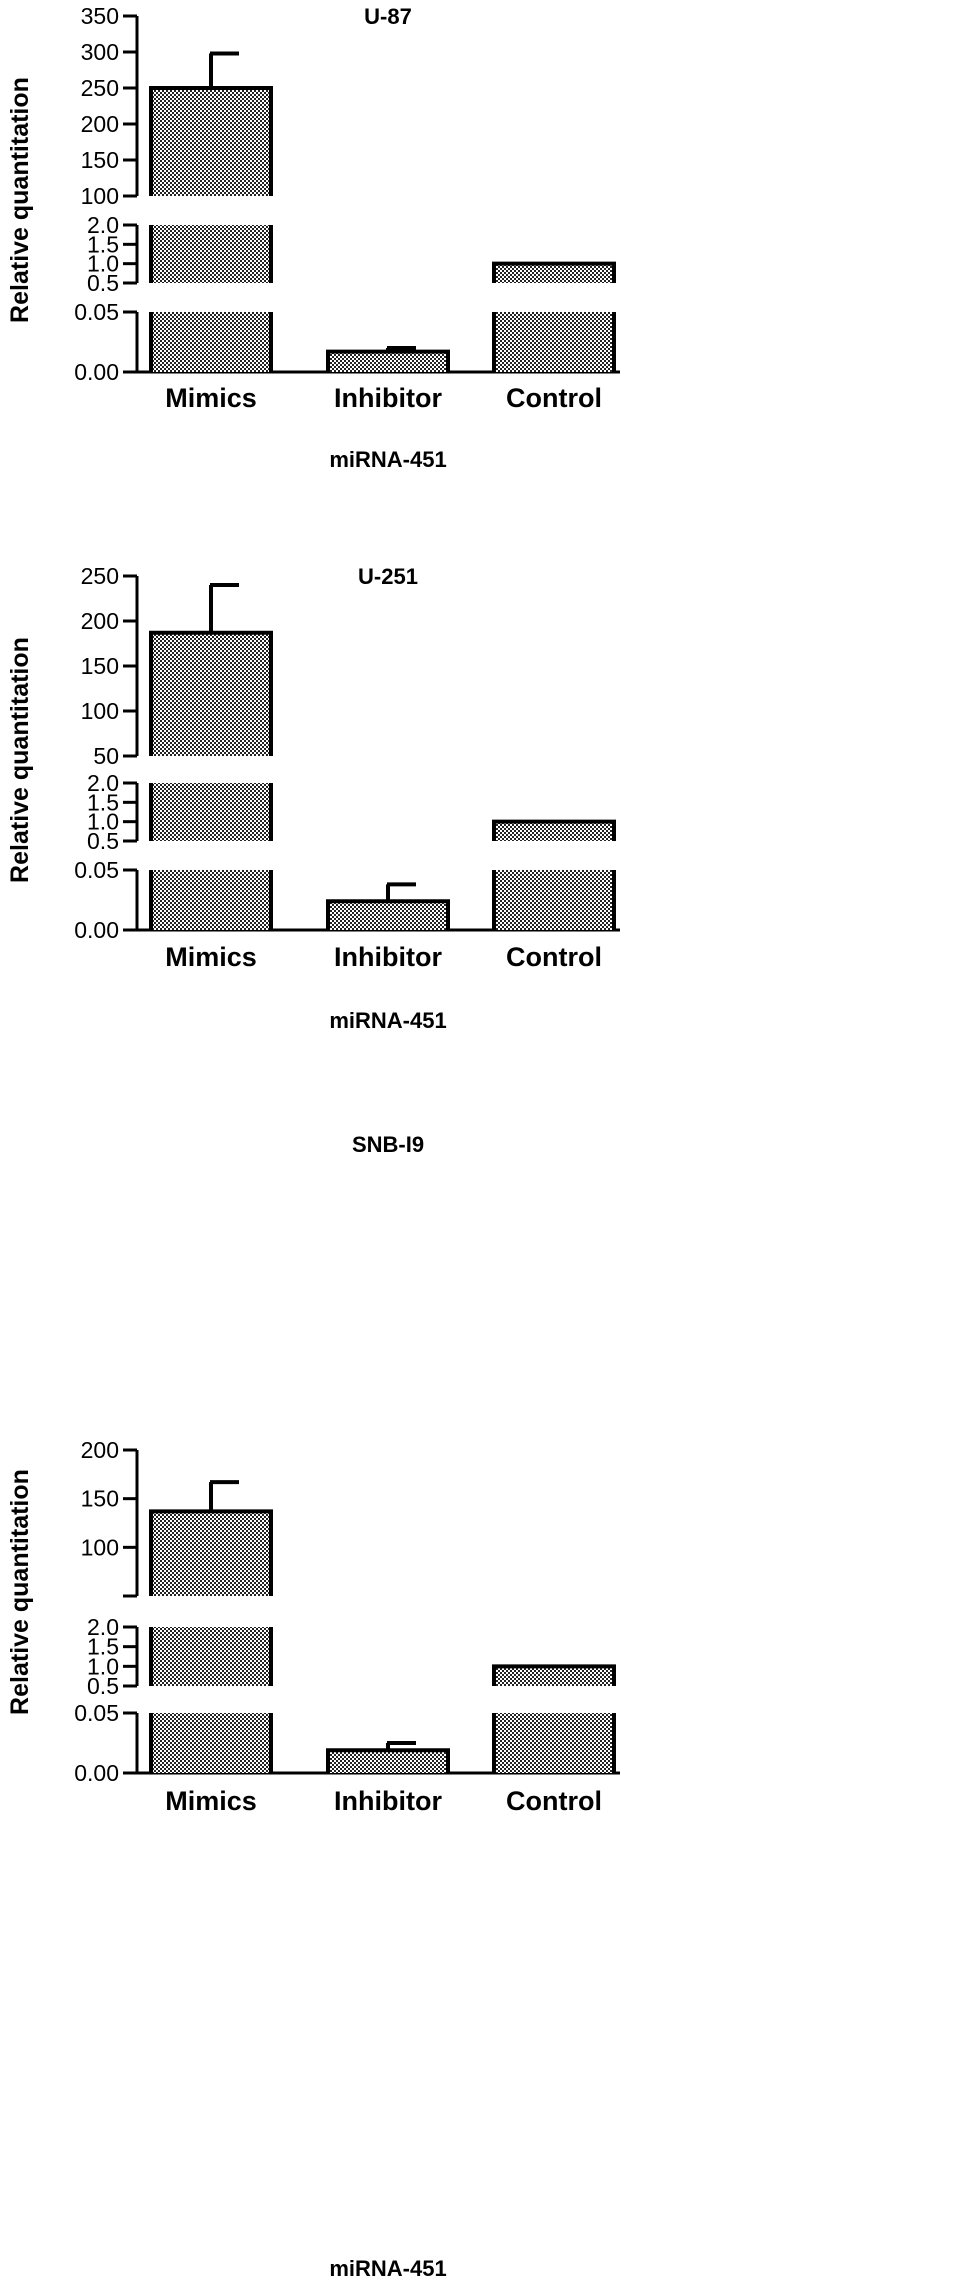 The image size is (969, 2290). What do you see at coordinates (106, 756) in the screenshot?
I see `y-tick-label: 50` at bounding box center [106, 756].